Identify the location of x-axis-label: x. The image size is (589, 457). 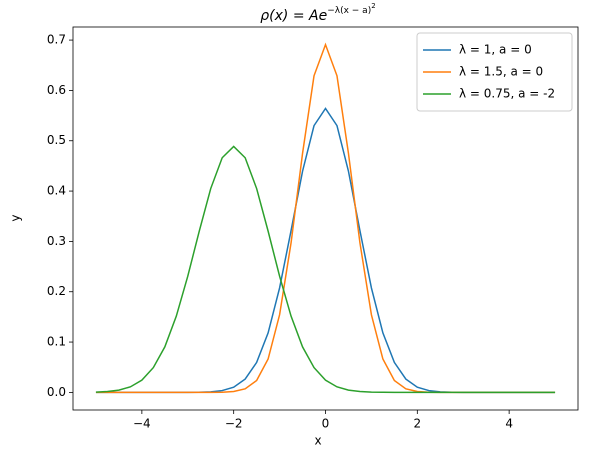
(317, 441).